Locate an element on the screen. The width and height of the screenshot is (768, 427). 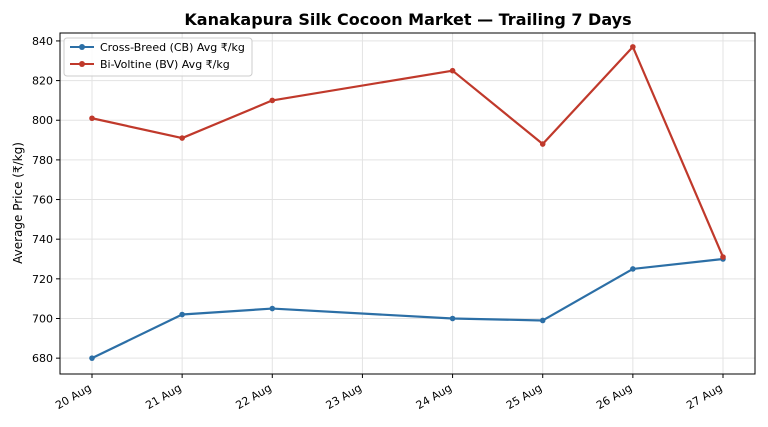
y-tick-label: 780 is located at coordinates (42, 160).